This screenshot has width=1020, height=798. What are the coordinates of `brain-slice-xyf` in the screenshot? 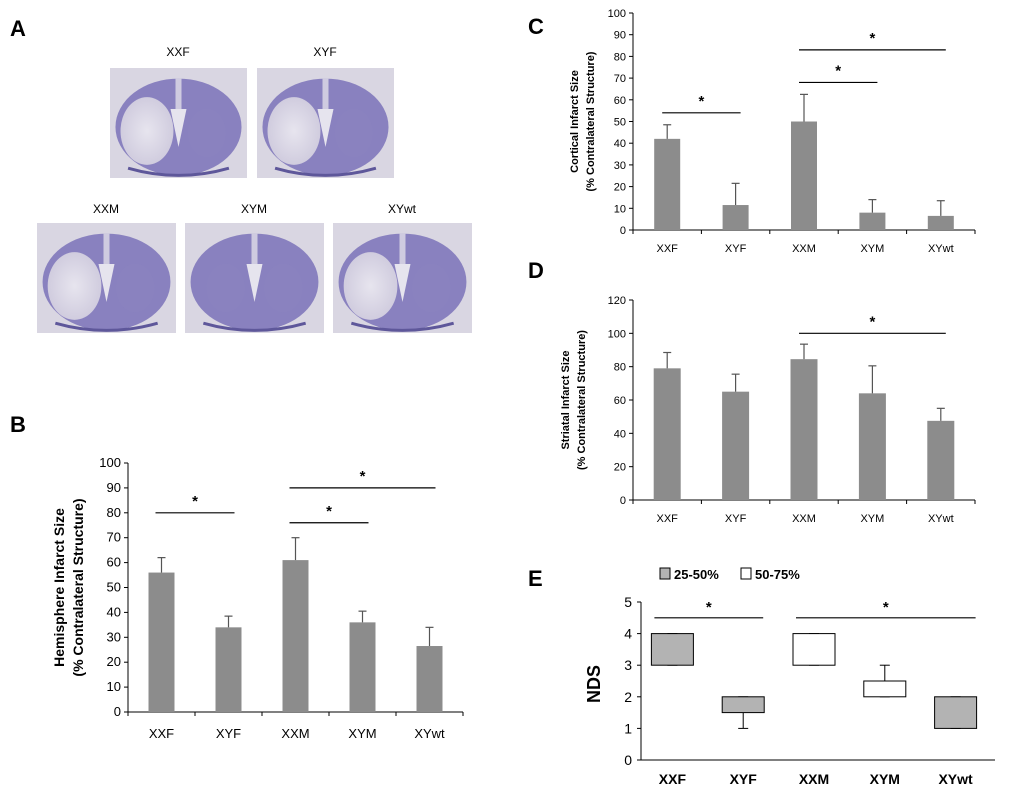 It's located at (325, 123).